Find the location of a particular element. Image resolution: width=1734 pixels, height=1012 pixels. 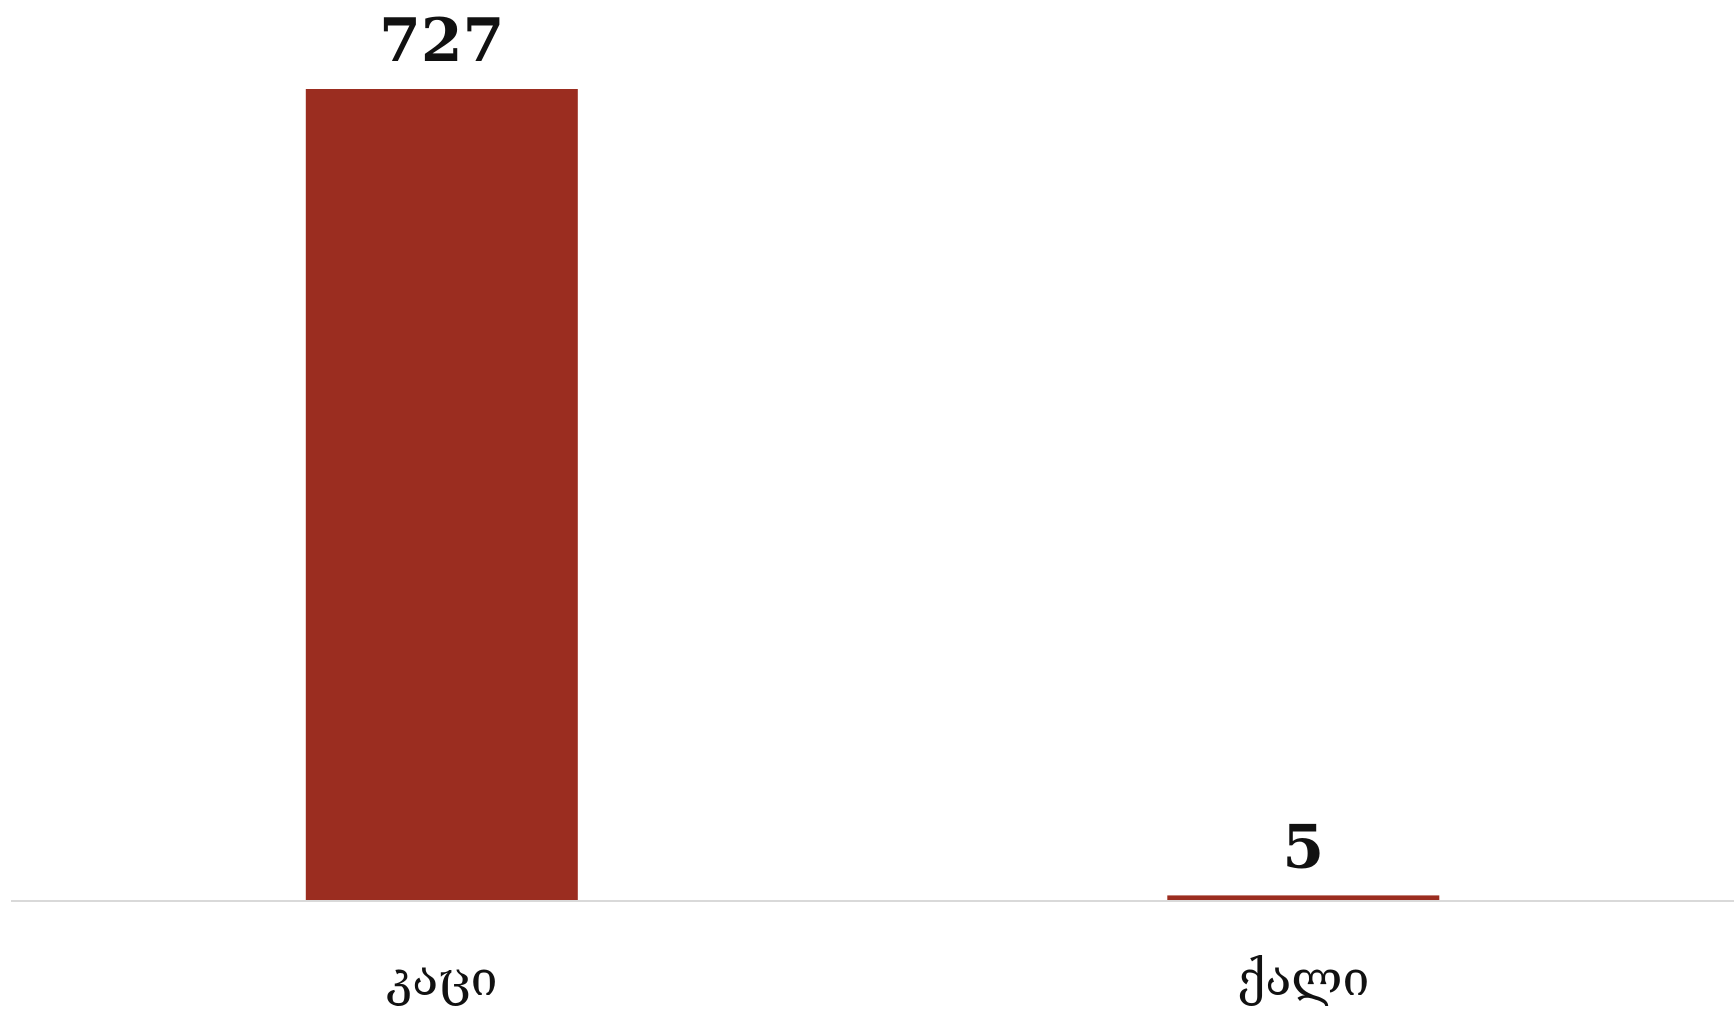

x-tick-label-2: ქალი is located at coordinates (1303, 979).